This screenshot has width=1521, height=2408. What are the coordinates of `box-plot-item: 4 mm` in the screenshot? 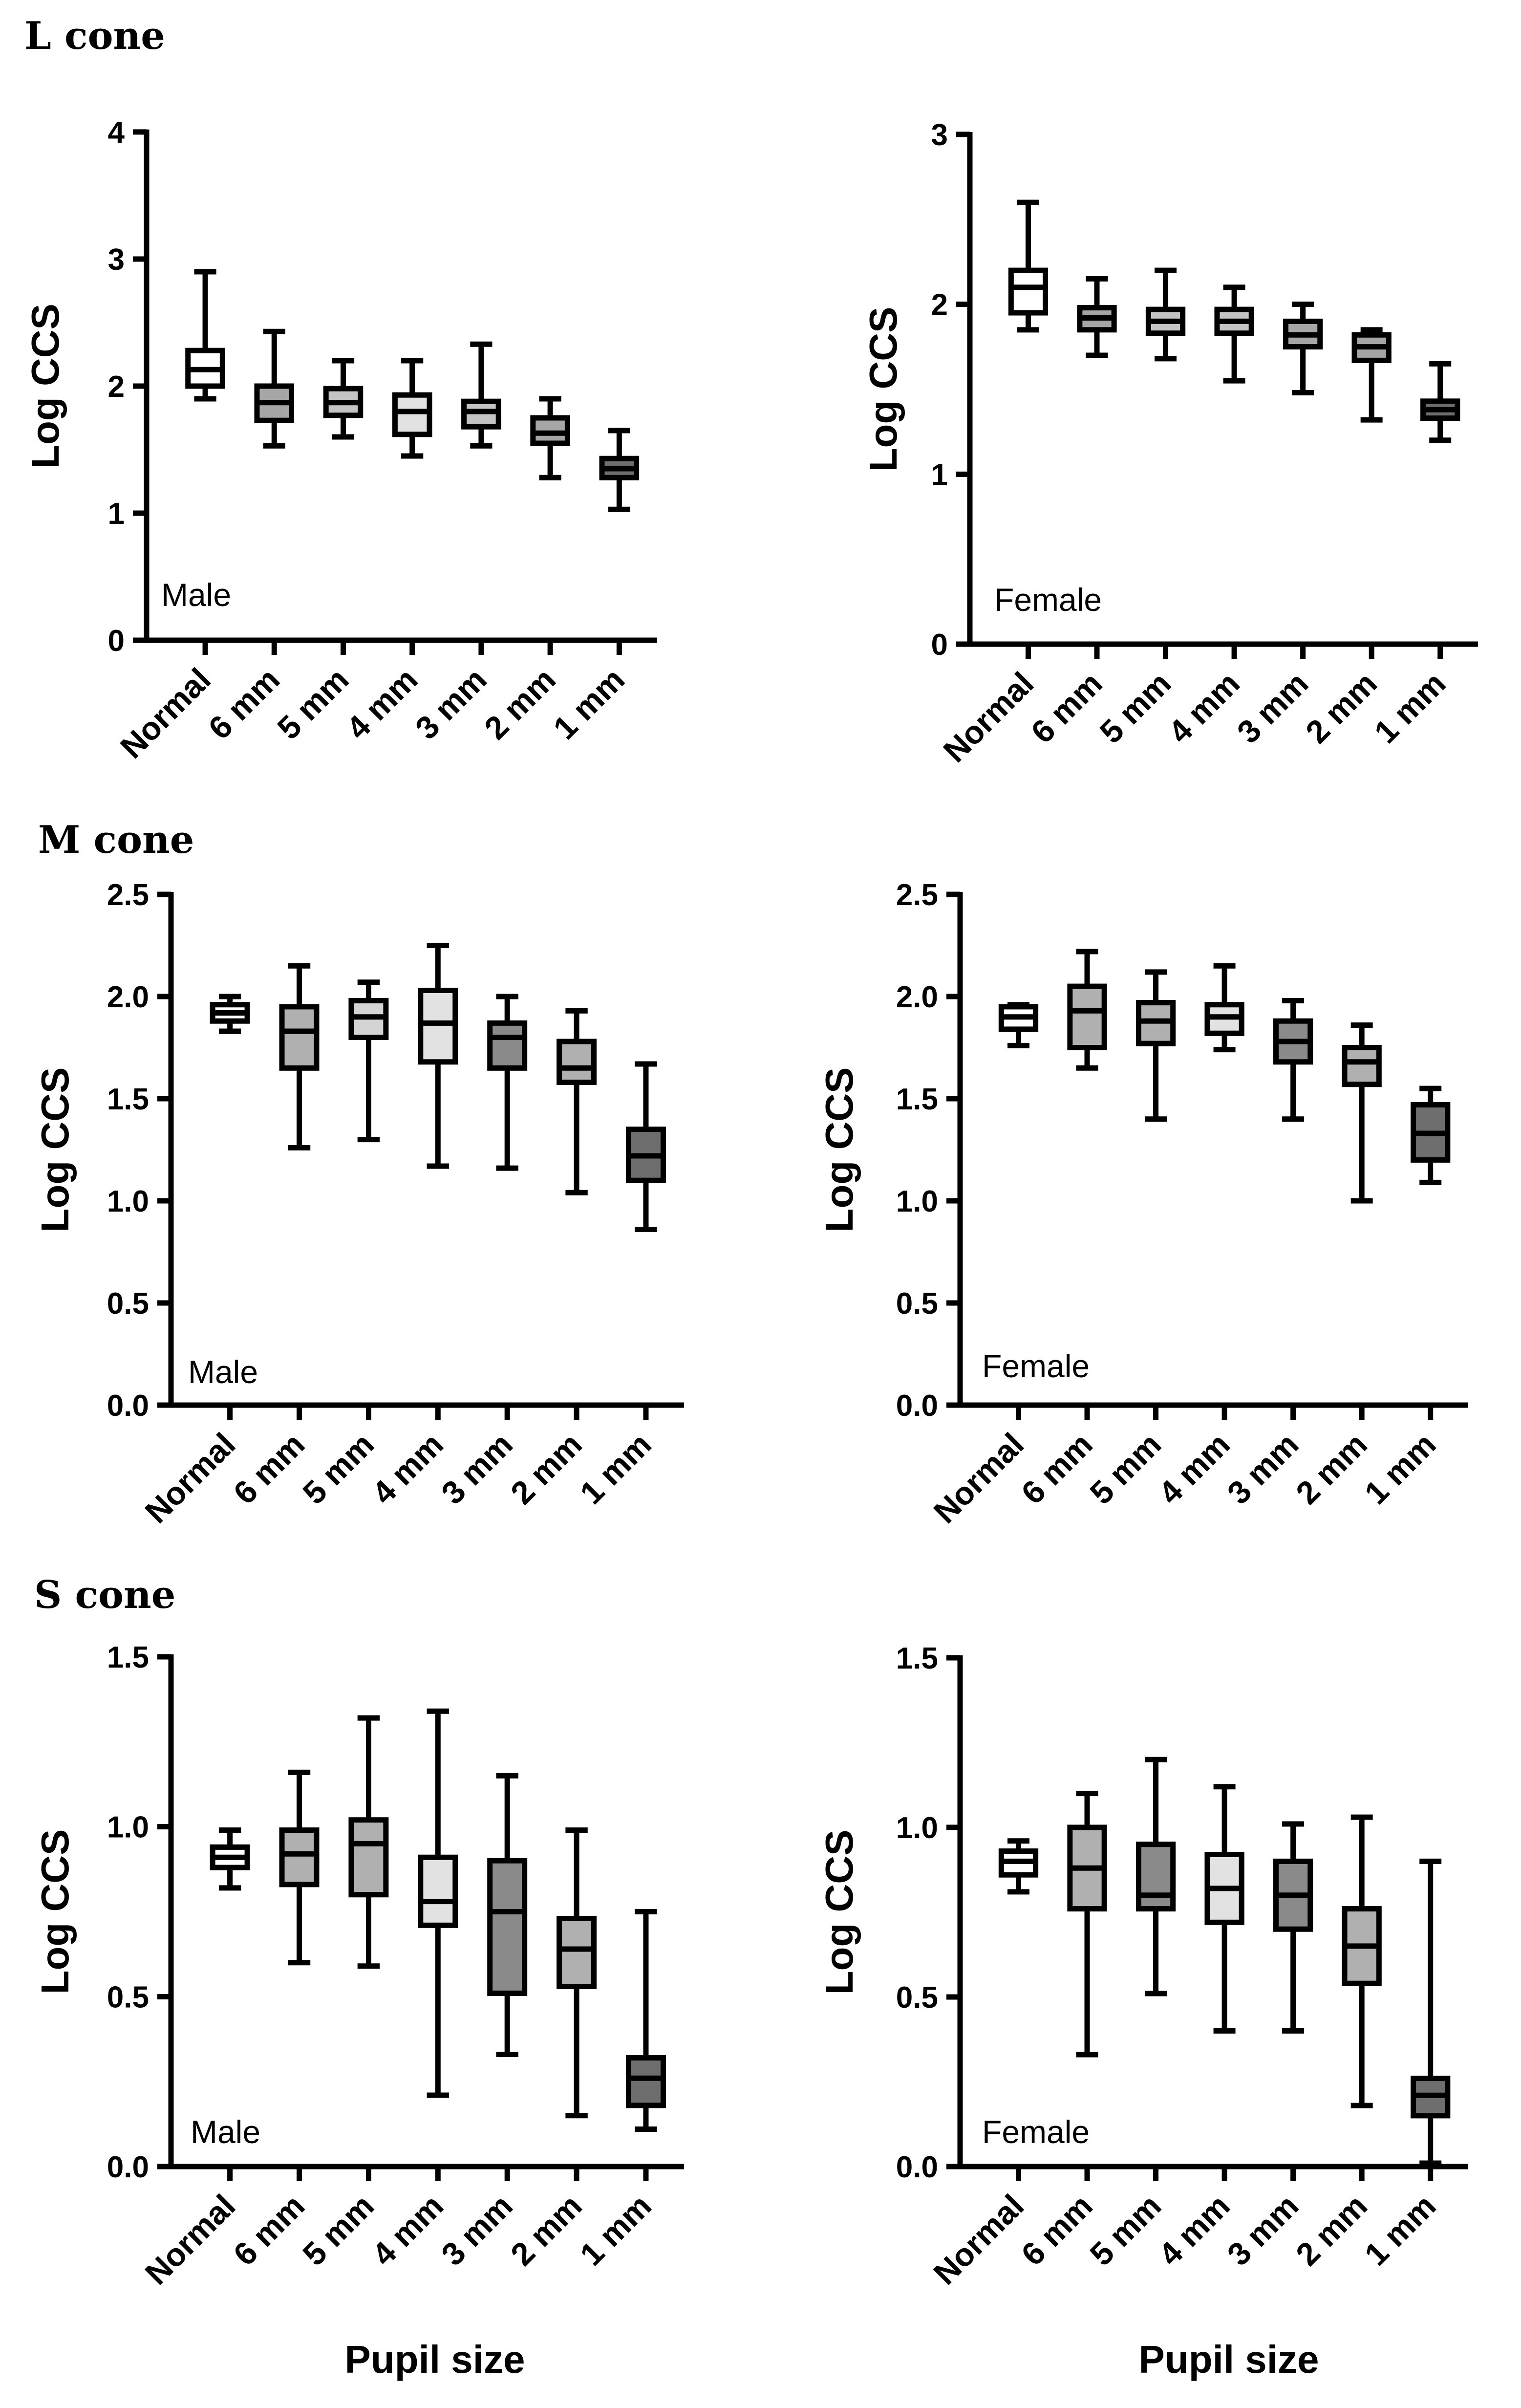 It's located at (1198, 1237).